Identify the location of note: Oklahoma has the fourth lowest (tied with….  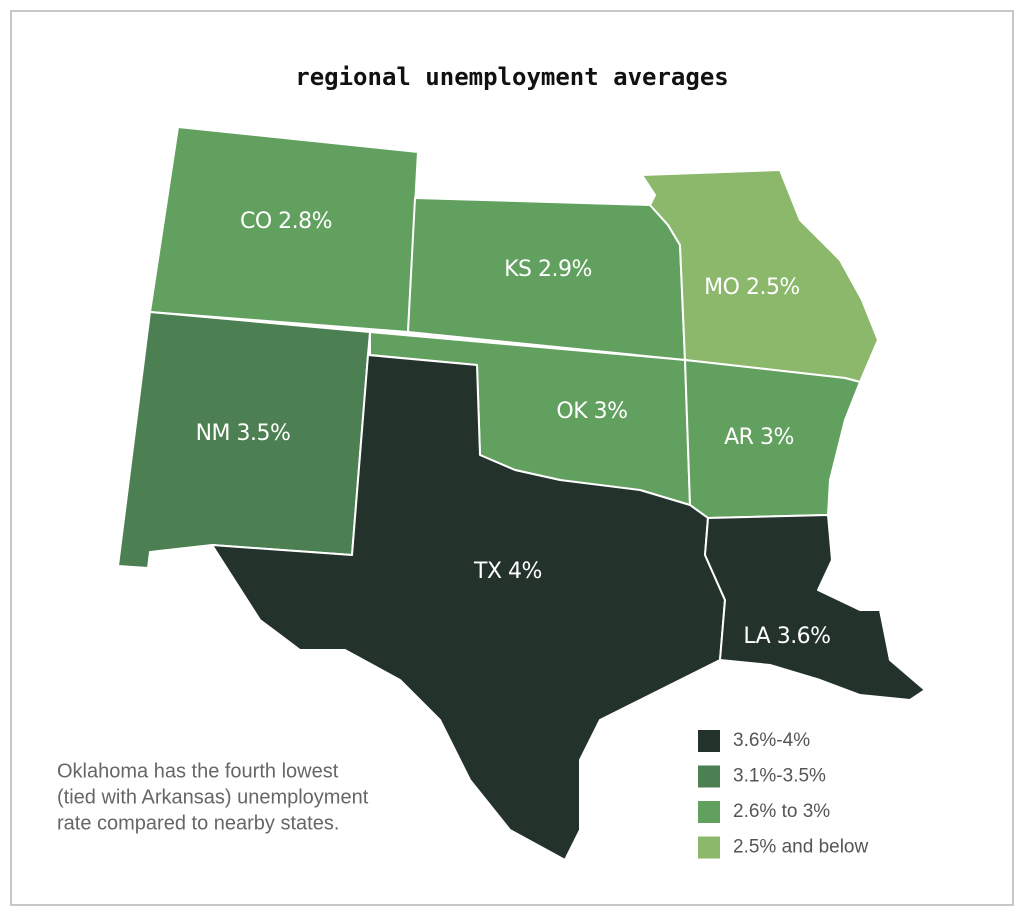
(213, 797).